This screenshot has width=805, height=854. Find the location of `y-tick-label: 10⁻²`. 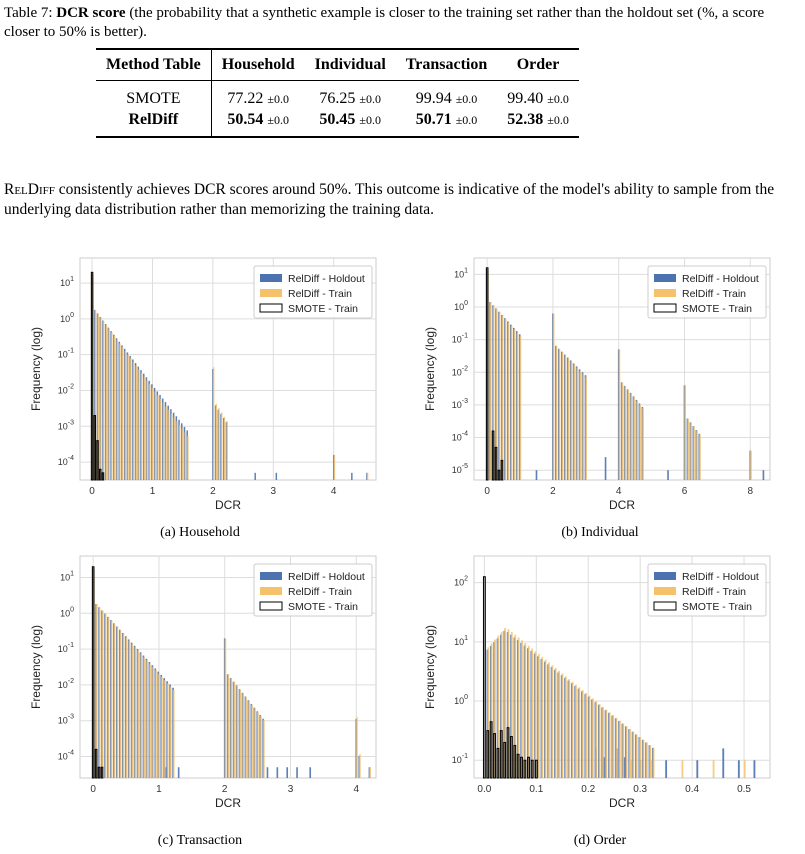

y-tick-label: 10⁻² is located at coordinates (66, 389).